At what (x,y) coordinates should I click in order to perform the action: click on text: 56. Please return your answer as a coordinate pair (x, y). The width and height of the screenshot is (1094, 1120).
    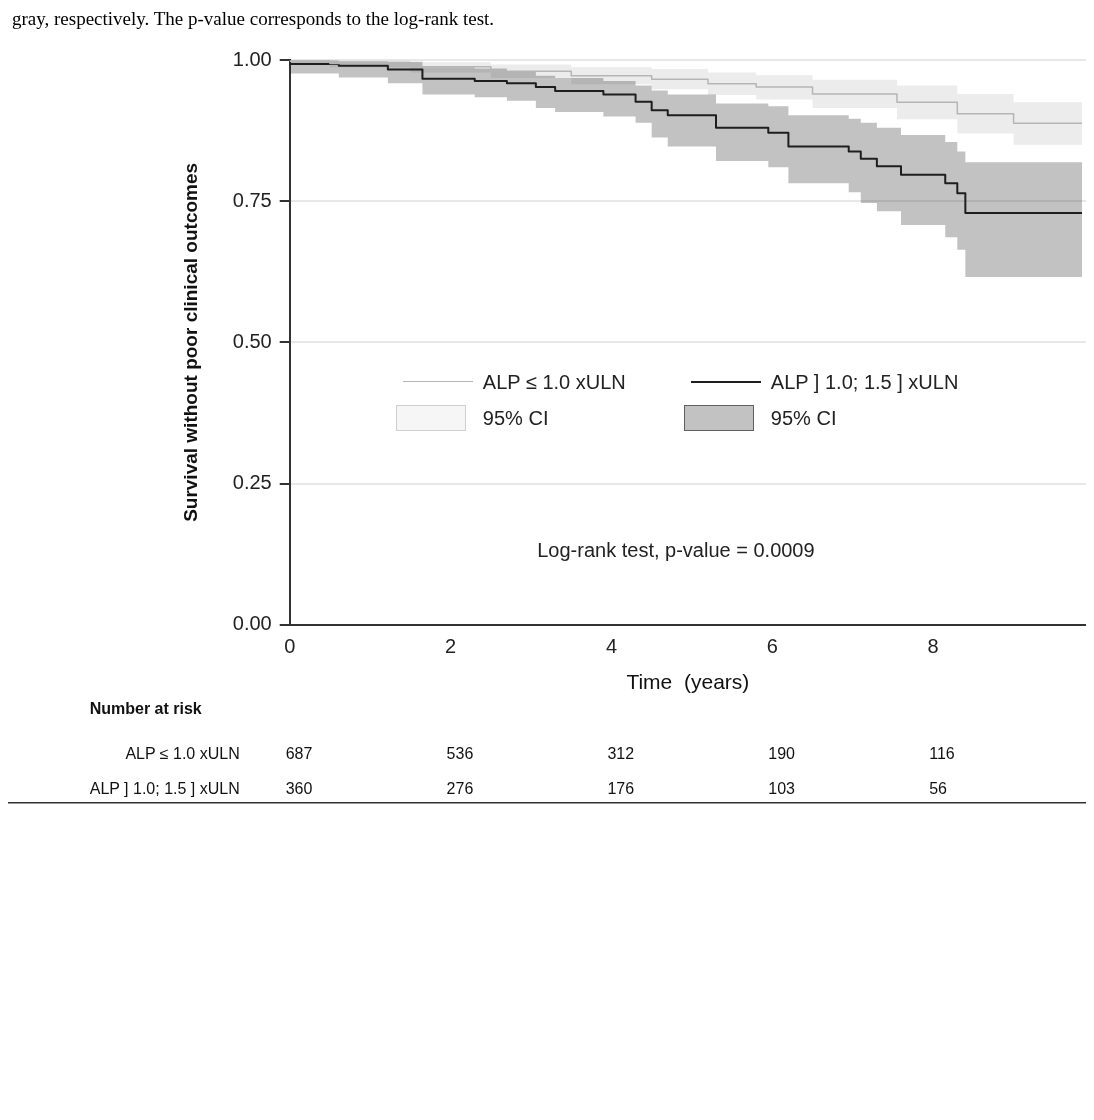
    Looking at the image, I should click on (938, 789).